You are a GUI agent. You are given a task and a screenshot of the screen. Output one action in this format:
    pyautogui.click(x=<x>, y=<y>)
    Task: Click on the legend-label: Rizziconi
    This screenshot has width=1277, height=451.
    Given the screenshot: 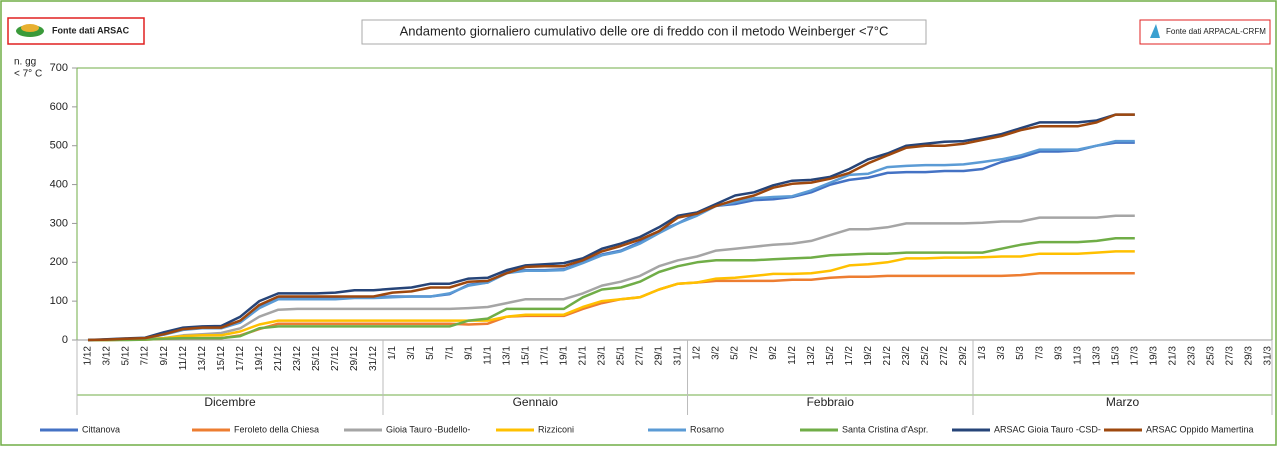 What is the action you would take?
    pyautogui.click(x=556, y=429)
    